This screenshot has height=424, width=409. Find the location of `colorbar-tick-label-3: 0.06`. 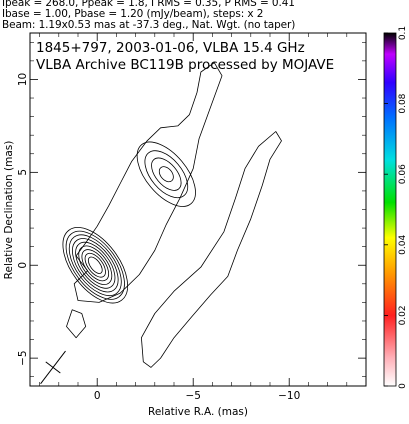

colorbar-tick-label-3: 0.06 is located at coordinates (403, 174).